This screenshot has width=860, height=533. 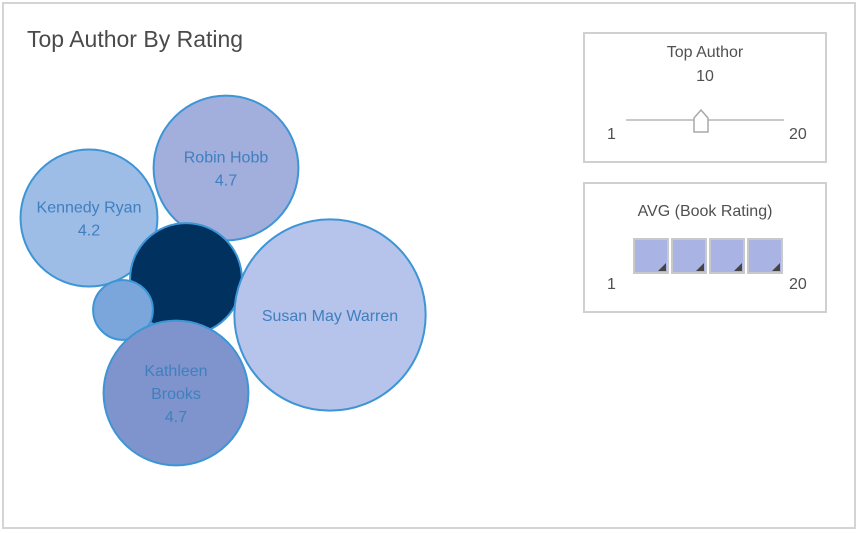 What do you see at coordinates (89, 208) in the screenshot?
I see `bubble-author-label: Kennedy Ryan` at bounding box center [89, 208].